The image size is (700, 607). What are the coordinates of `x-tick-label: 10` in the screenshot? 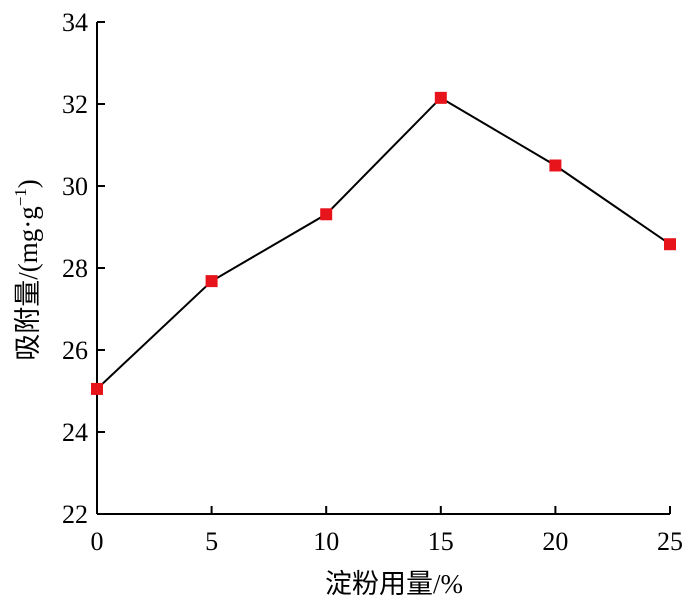 It's located at (326, 541).